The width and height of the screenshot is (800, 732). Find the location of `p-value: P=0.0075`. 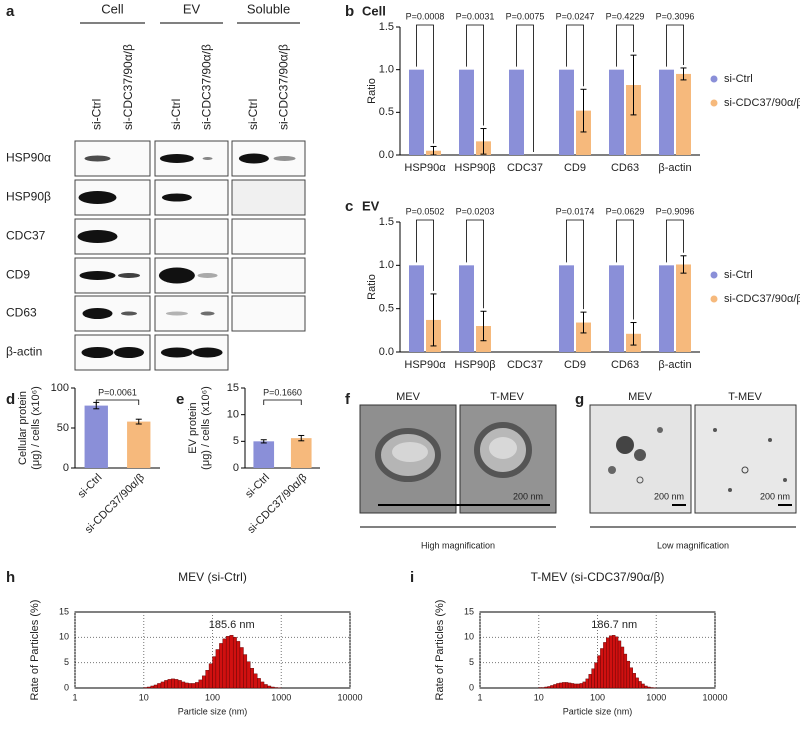

p-value: P=0.0075 is located at coordinates (525, 16).